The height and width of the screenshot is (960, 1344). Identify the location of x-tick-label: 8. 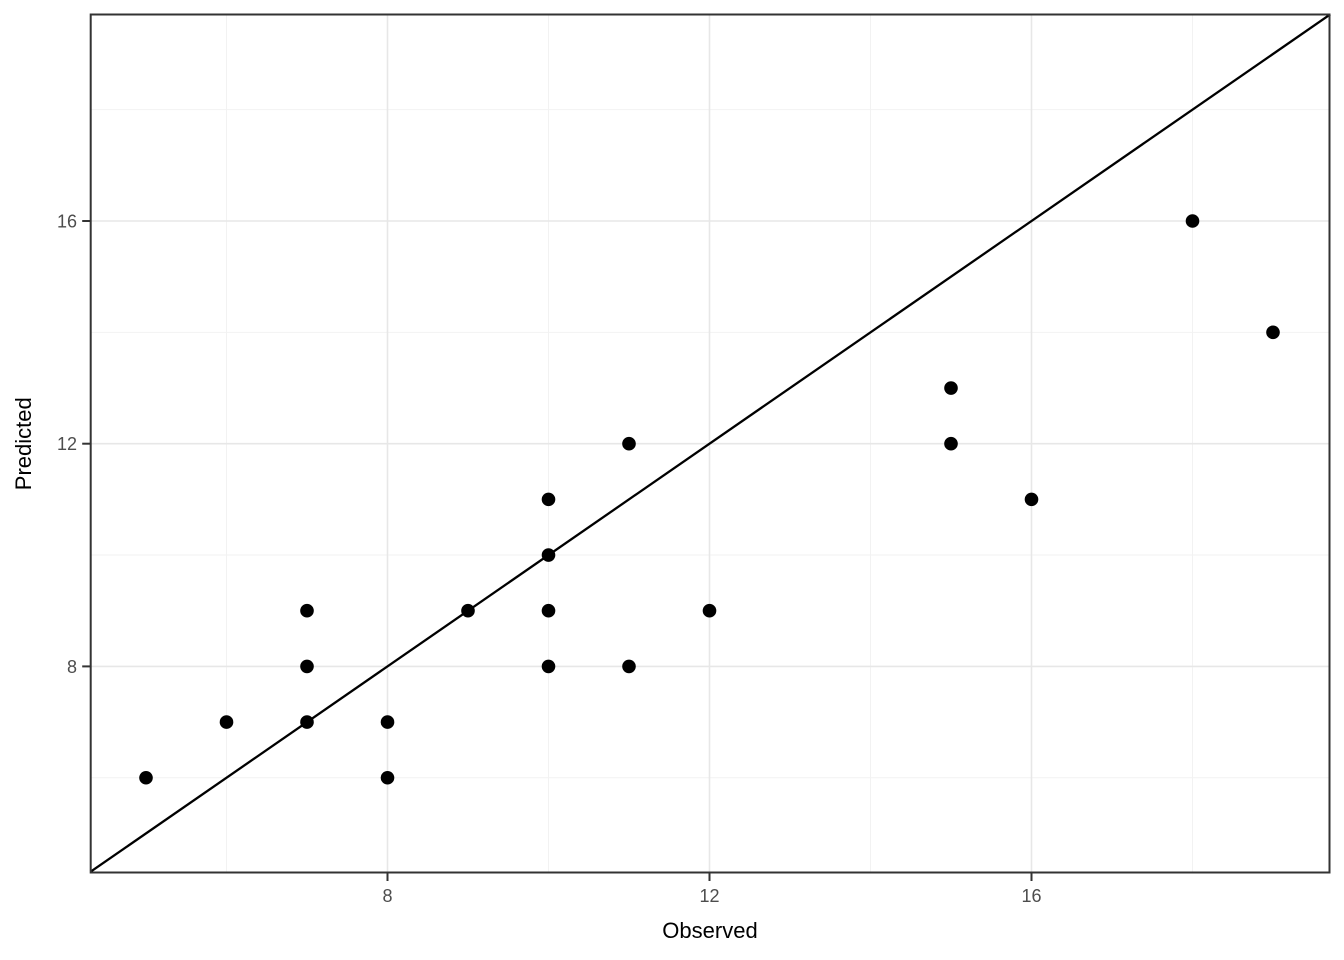
(387, 896).